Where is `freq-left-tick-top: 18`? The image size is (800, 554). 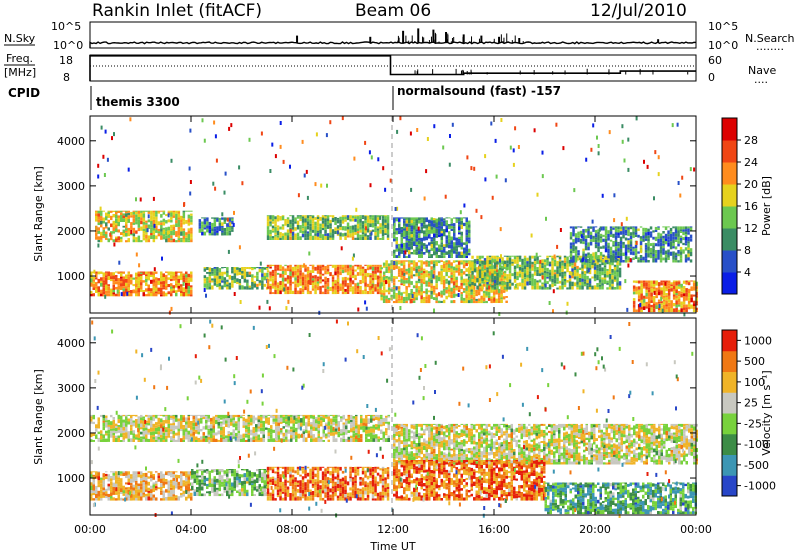 freq-left-tick-top: 18 is located at coordinates (66, 60).